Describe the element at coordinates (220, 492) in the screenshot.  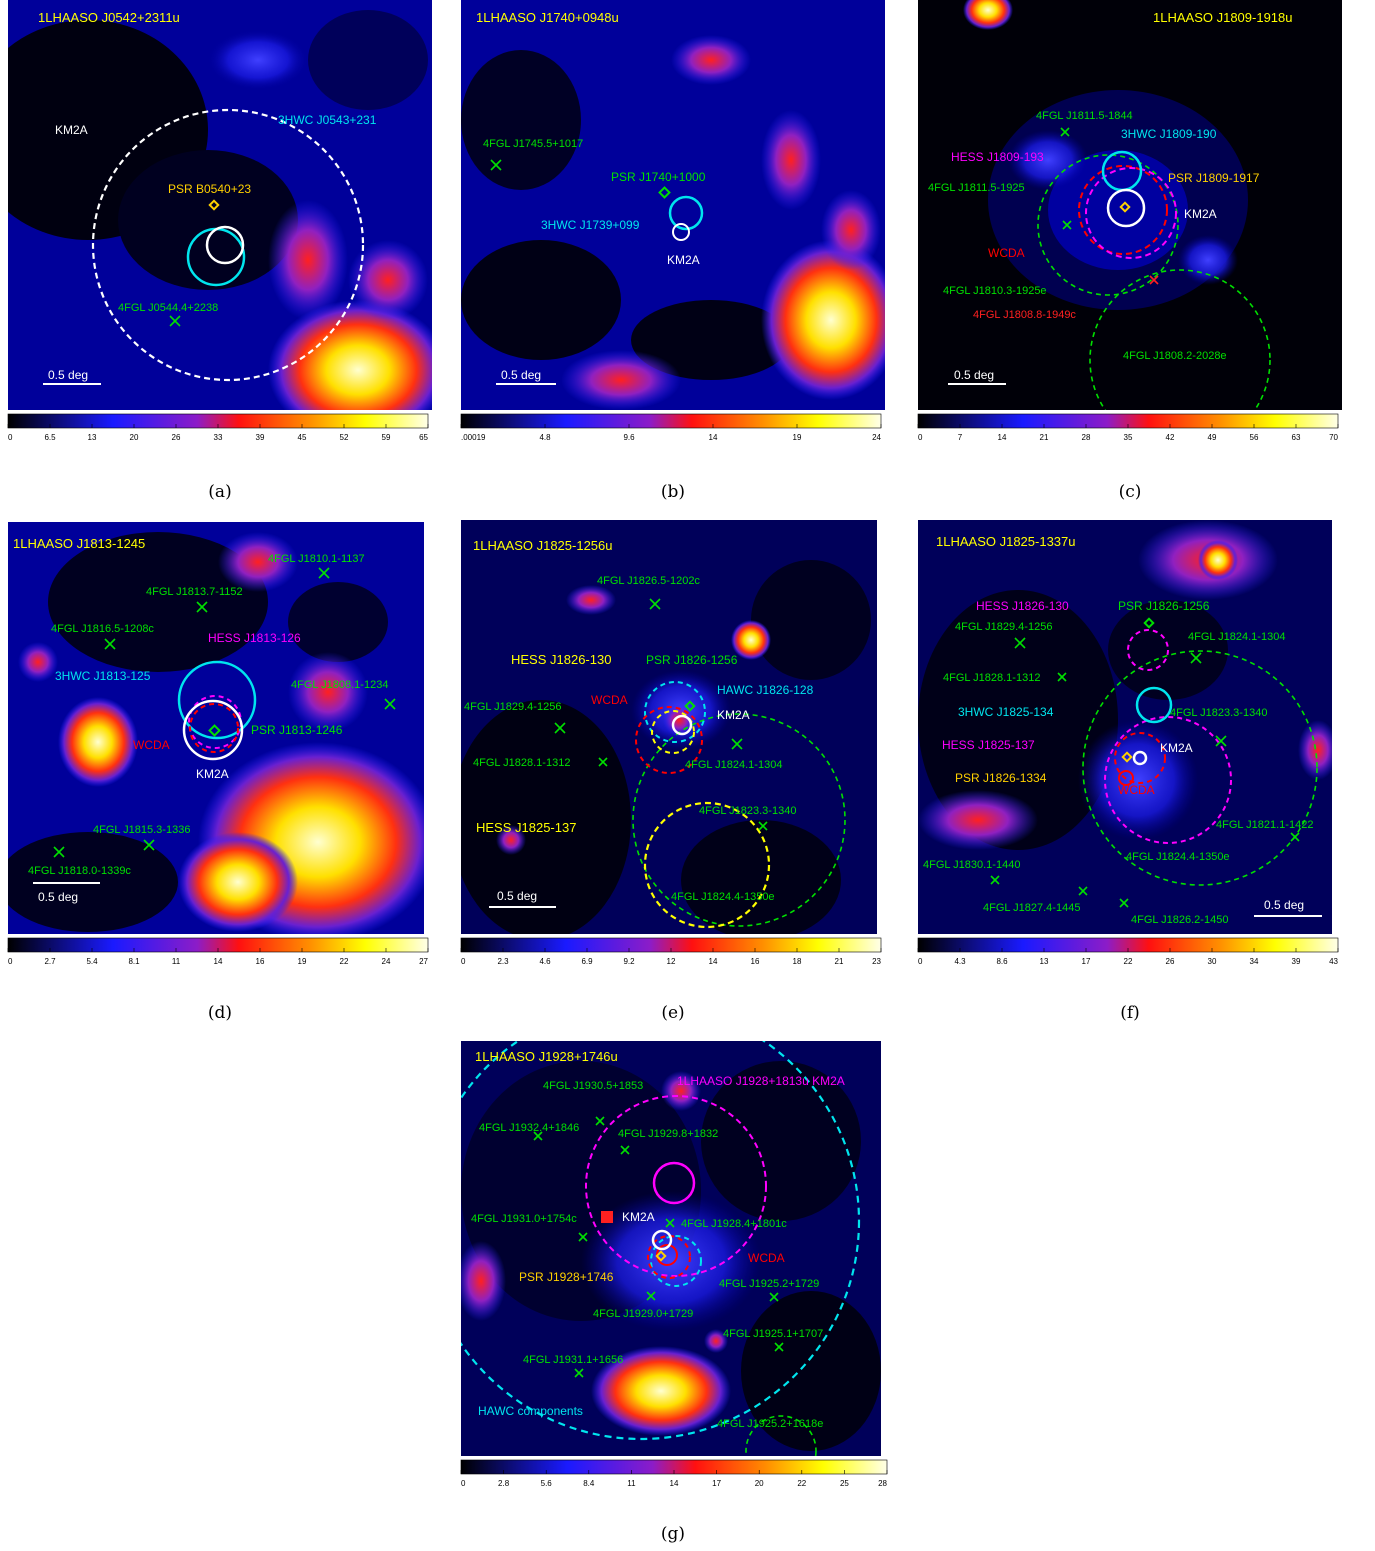
I see `caption-a: (a)` at that location.